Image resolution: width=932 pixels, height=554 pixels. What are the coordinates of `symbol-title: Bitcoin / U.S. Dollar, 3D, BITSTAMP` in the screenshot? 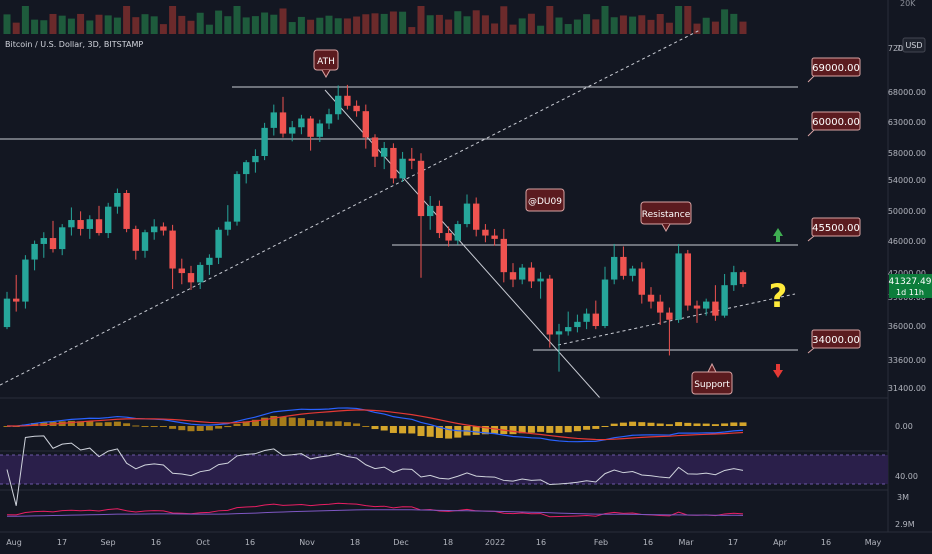 It's located at (74, 44).